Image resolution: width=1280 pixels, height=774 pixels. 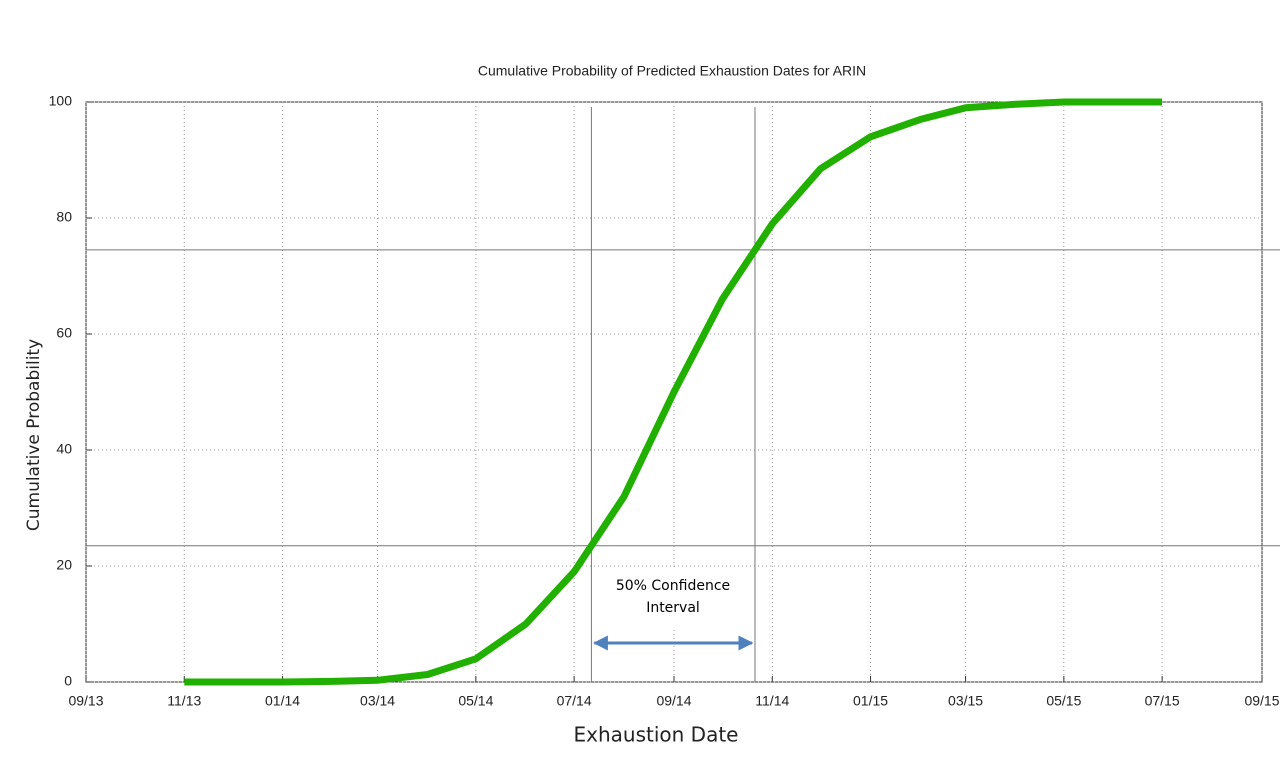 I want to click on x-tick-label: 03/15, so click(x=965, y=701).